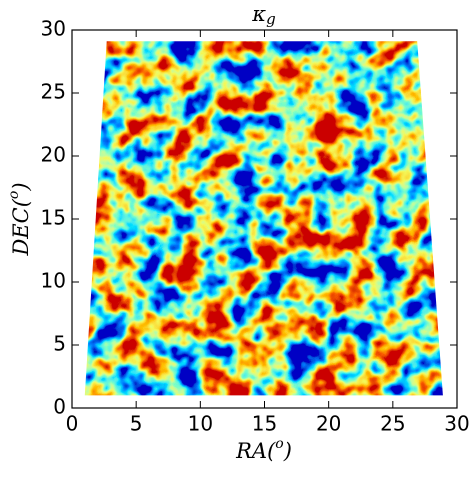  Describe the element at coordinates (14, 195) in the screenshot. I see `y-label-sup: o` at that location.